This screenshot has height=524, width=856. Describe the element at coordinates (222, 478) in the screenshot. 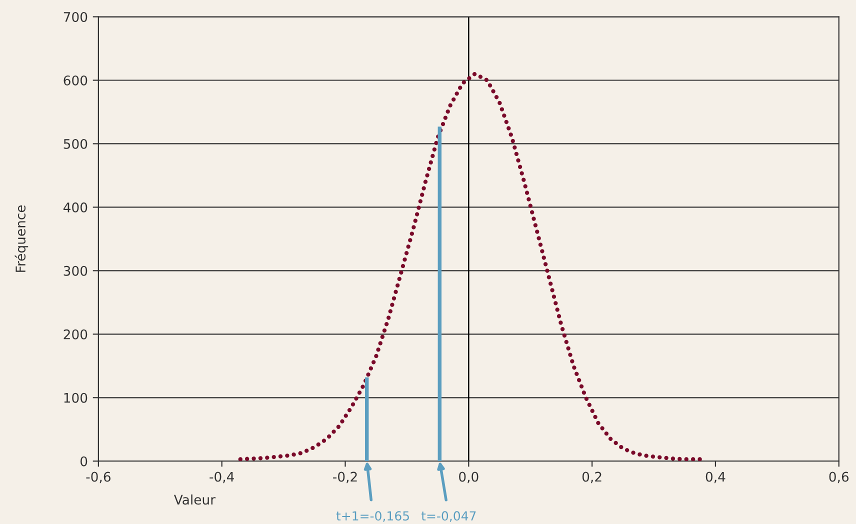

I see `x-tick-label: -0,4` at that location.